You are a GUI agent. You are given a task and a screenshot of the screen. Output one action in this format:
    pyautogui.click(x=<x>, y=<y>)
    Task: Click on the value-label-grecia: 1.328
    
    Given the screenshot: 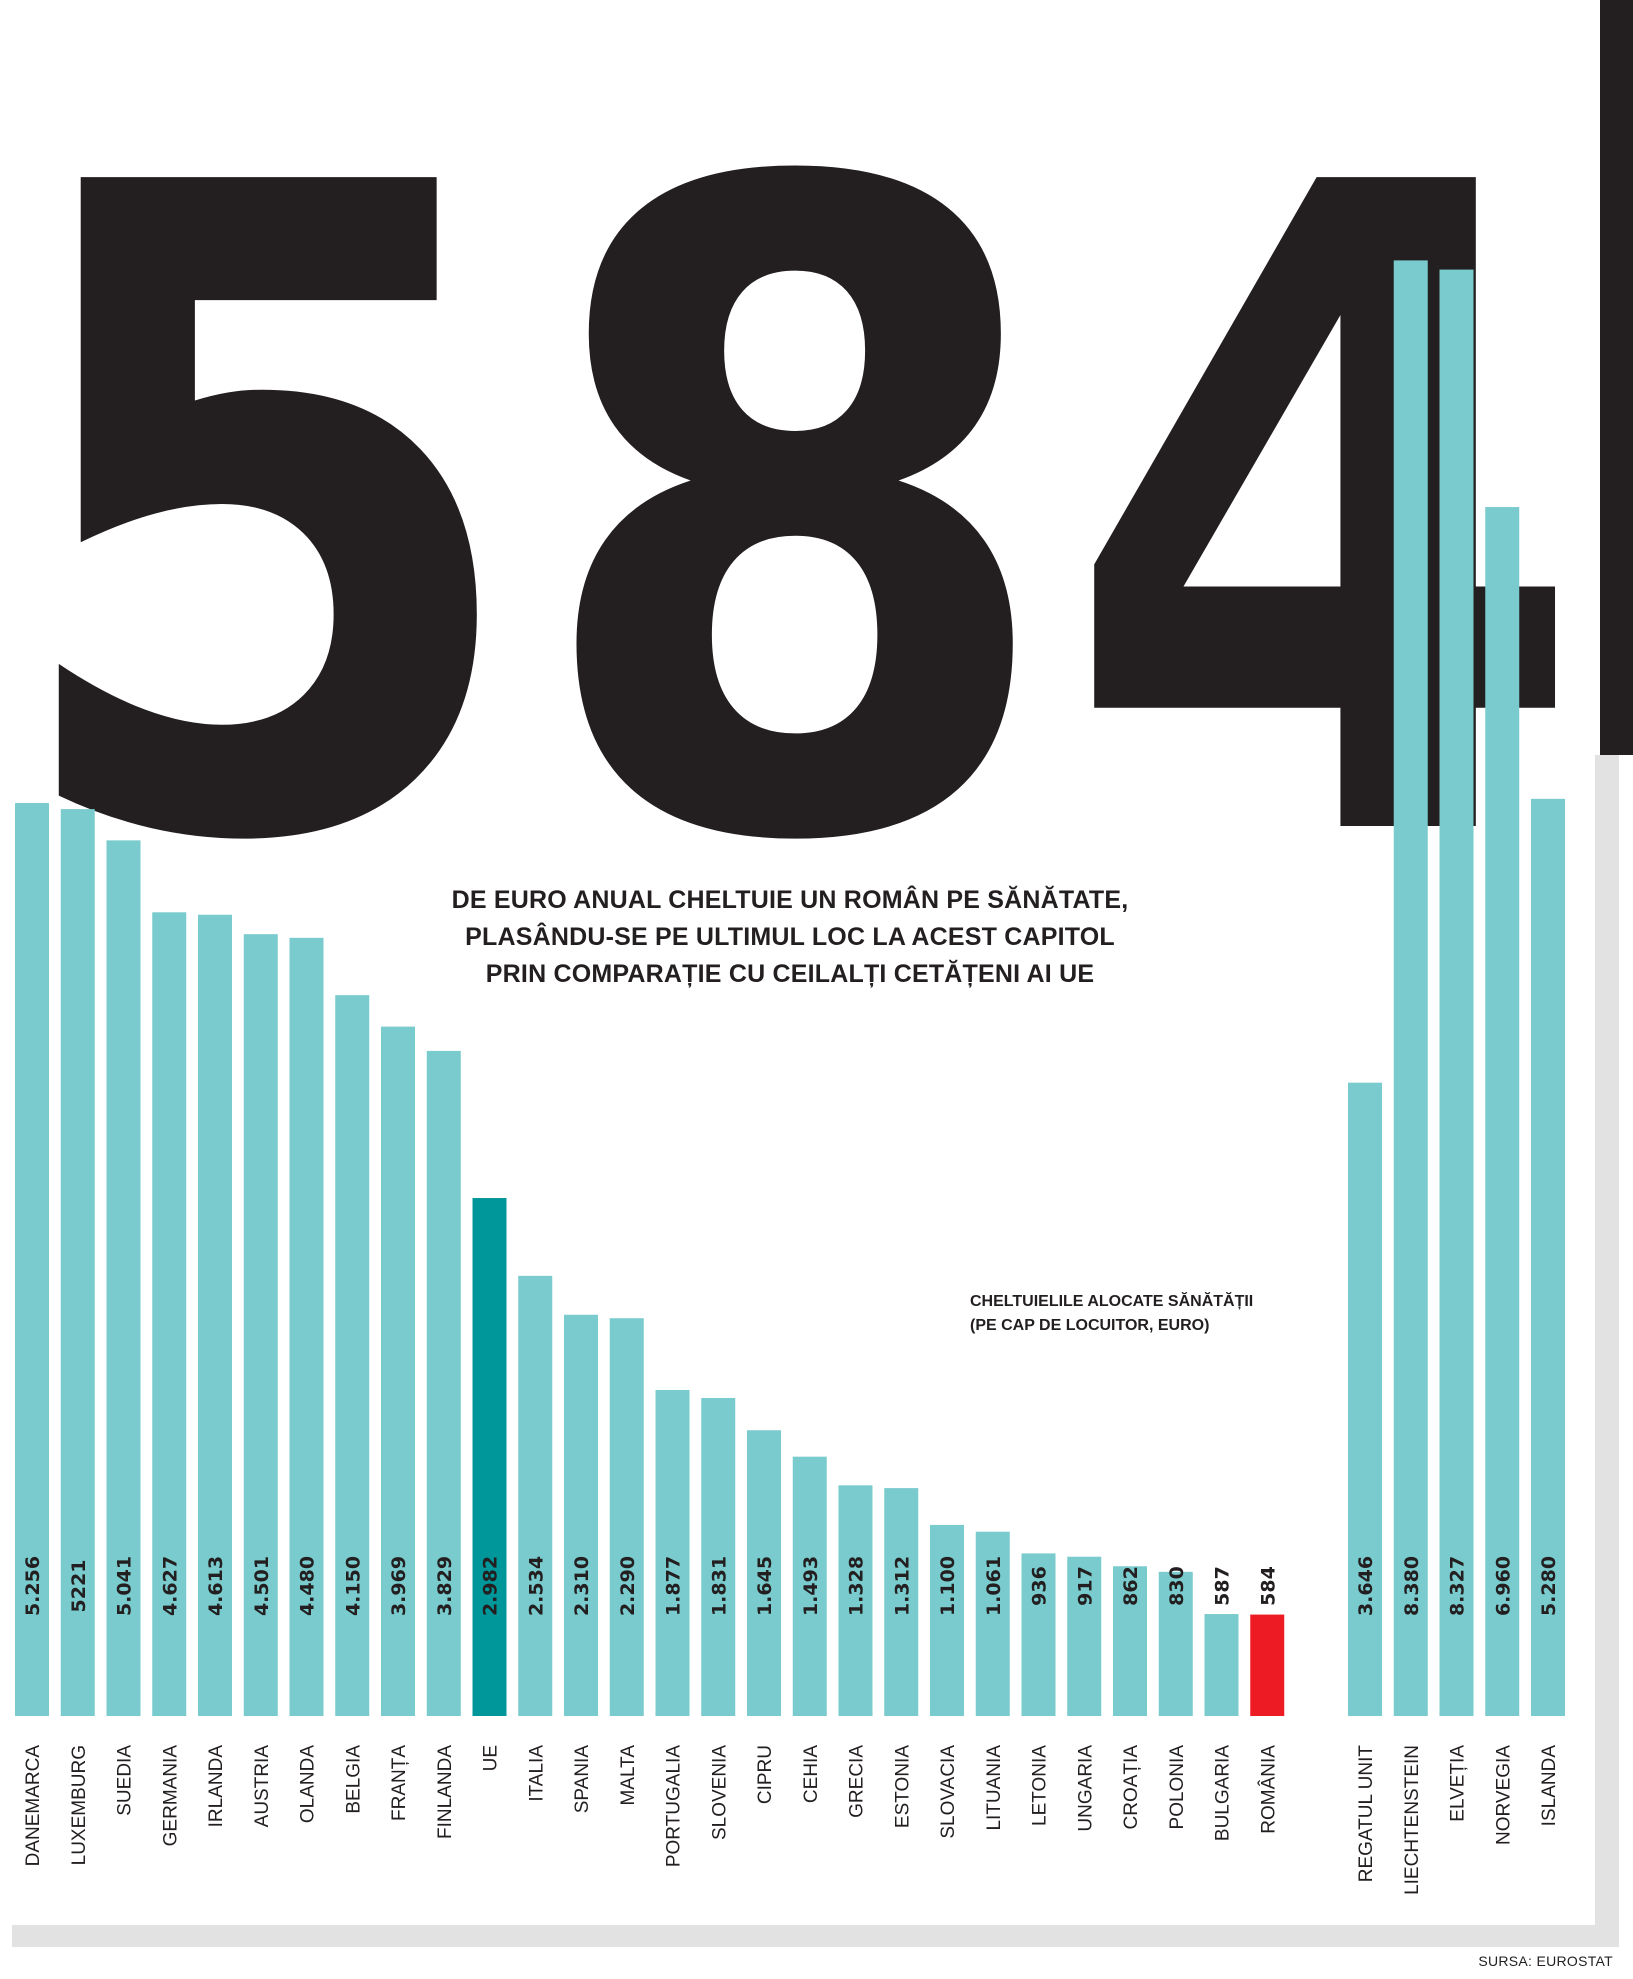 What is the action you would take?
    pyautogui.click(x=857, y=1586)
    